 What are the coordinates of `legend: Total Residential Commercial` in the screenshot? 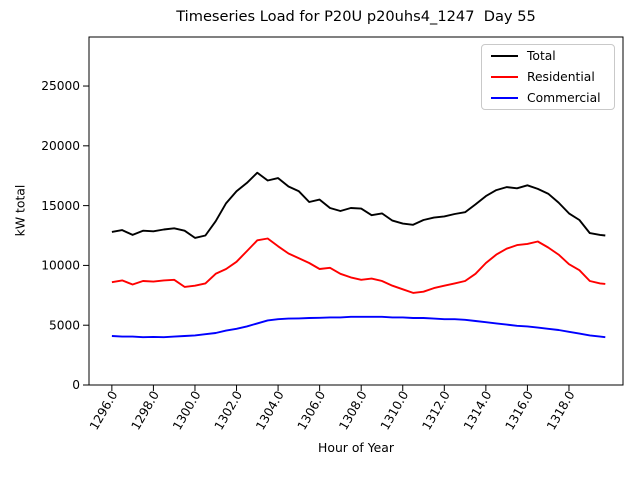 It's located at (548, 77).